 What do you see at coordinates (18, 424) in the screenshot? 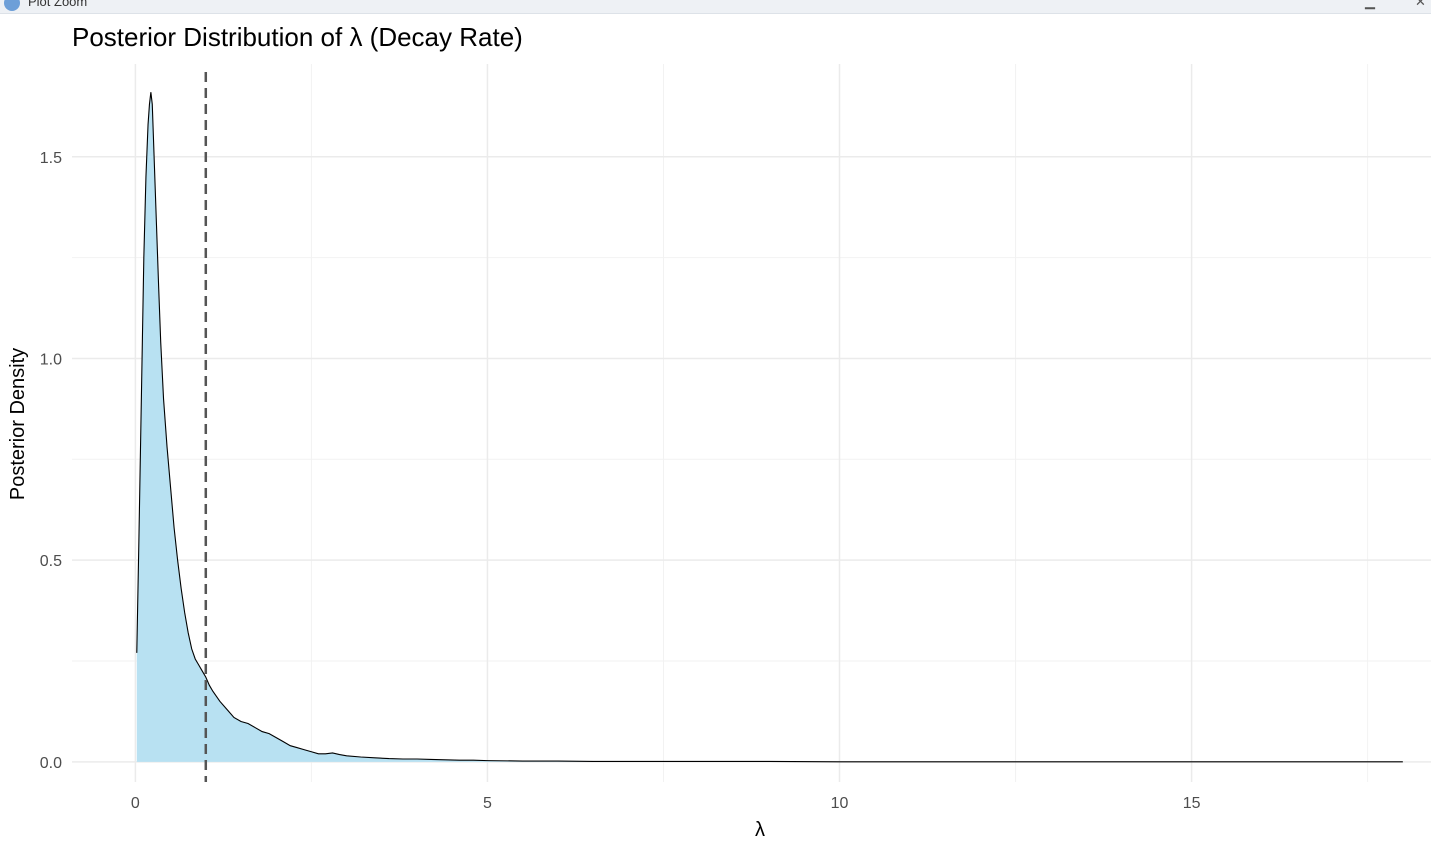
I see `y-axis-label: Posterior Density` at bounding box center [18, 424].